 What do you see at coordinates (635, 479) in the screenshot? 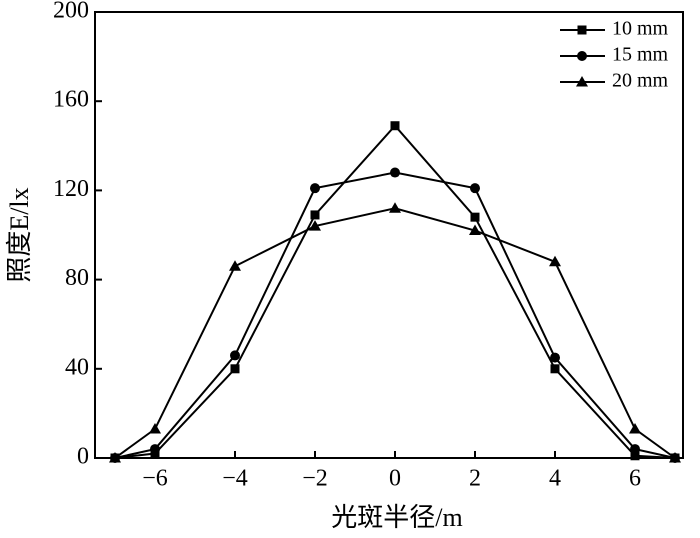
I see `x-tick-label: 6` at bounding box center [635, 479].